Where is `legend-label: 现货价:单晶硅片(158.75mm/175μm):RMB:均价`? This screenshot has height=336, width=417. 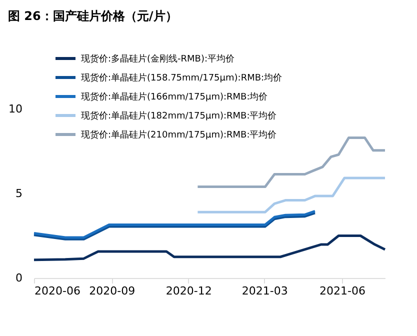 legend-label: 现货价:单晶硅片(158.75mm/175μm):RMB:均价 is located at coordinates (181, 78).